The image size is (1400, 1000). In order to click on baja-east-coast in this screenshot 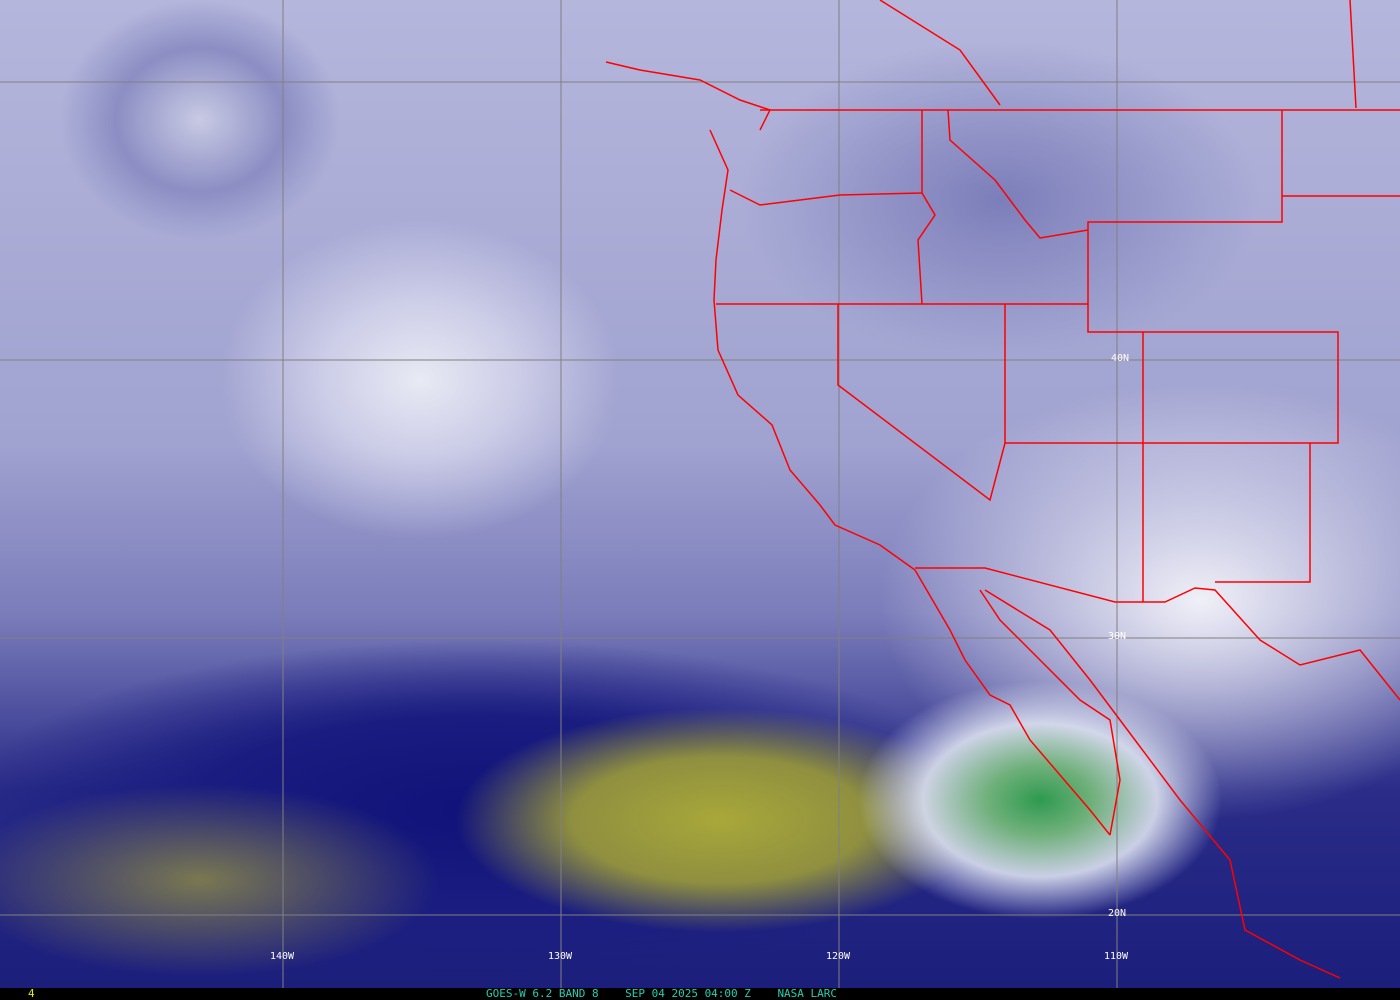, I will do `click(1050, 712)`.